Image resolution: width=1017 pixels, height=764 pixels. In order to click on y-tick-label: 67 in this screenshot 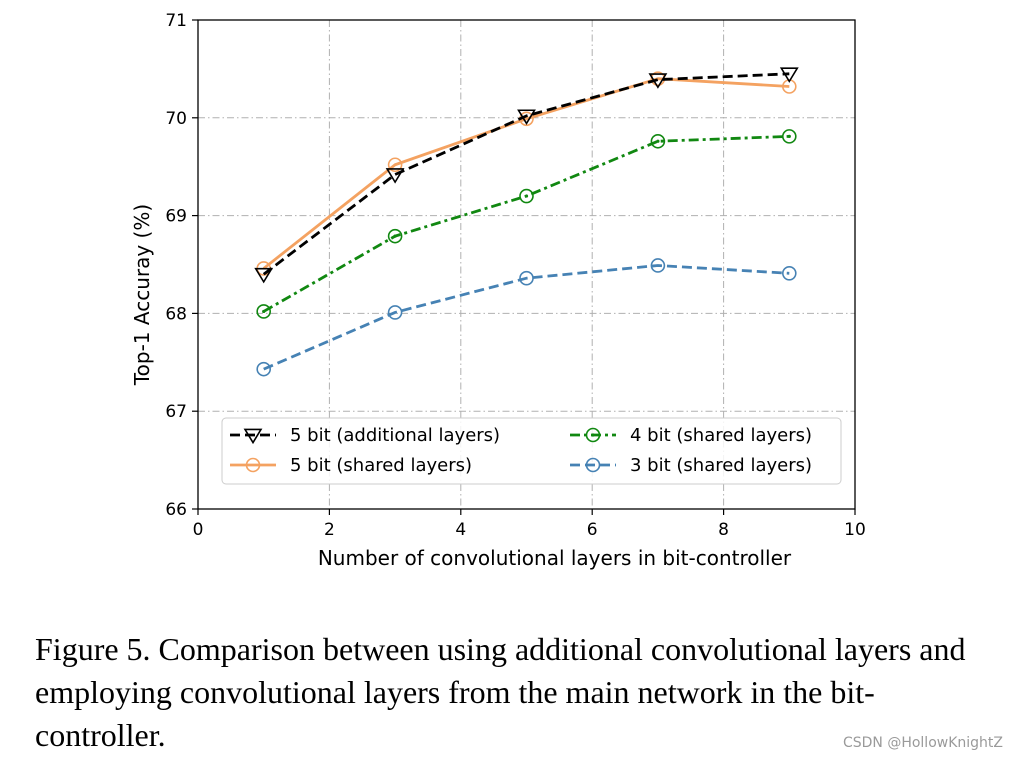, I will do `click(176, 412)`.